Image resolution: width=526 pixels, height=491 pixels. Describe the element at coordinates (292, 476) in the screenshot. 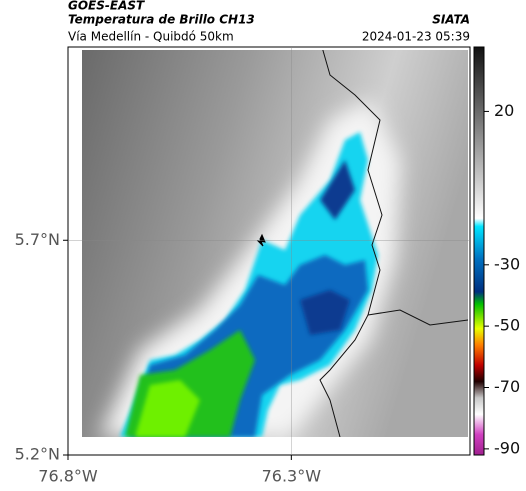

I see `x-tick-label: 76.3°W` at that location.